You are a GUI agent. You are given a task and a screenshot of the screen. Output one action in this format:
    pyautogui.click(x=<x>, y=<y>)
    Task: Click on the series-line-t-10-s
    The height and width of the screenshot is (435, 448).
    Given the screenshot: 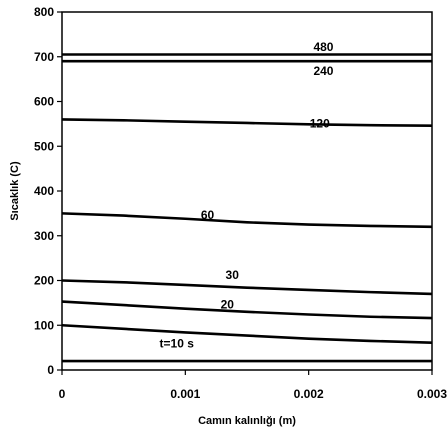 What is the action you would take?
    pyautogui.click(x=247, y=333)
    